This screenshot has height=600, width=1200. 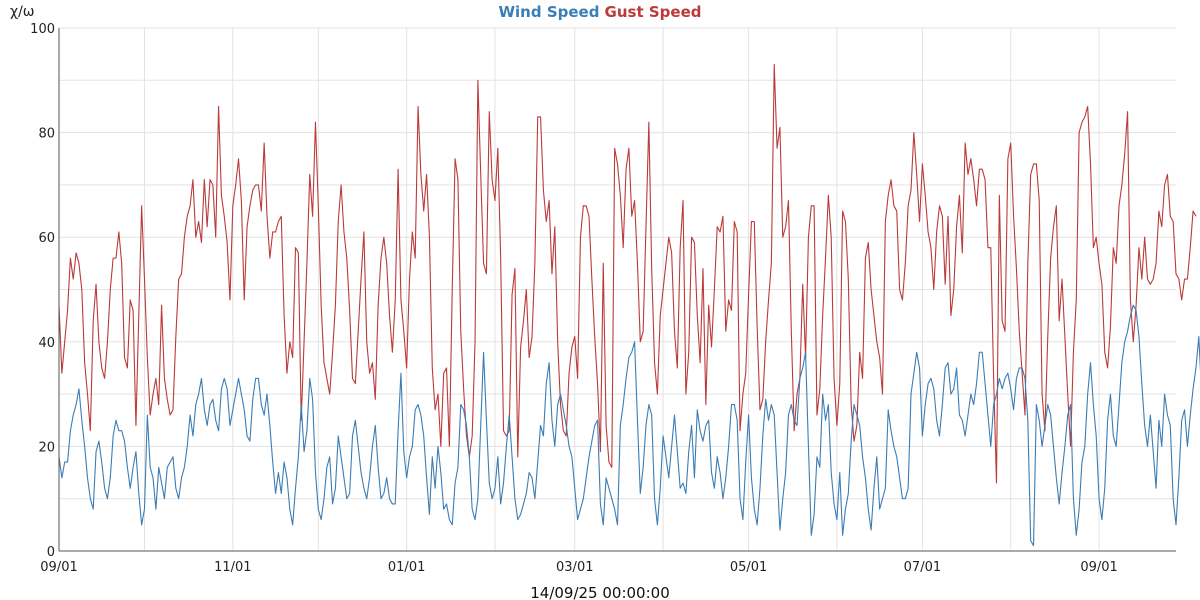 I want to click on y-tick-label: 80, so click(x=46, y=134).